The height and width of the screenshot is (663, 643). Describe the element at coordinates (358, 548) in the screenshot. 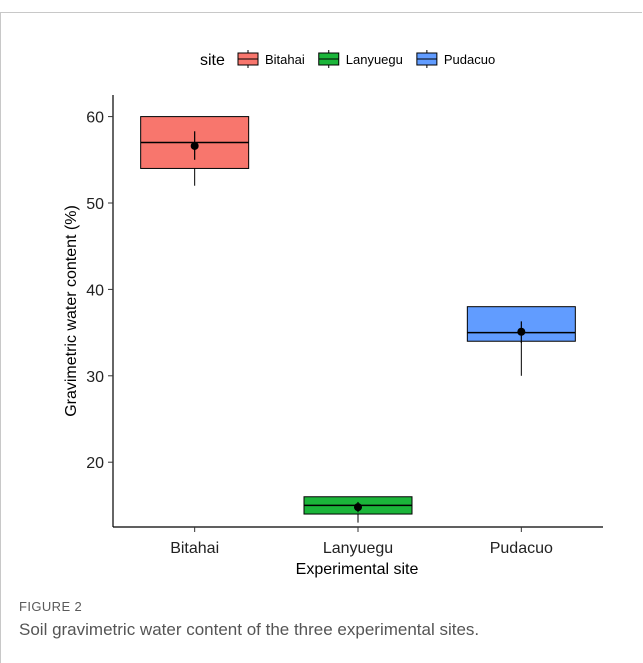

I see `x-tick-label: Lanyuegu` at that location.